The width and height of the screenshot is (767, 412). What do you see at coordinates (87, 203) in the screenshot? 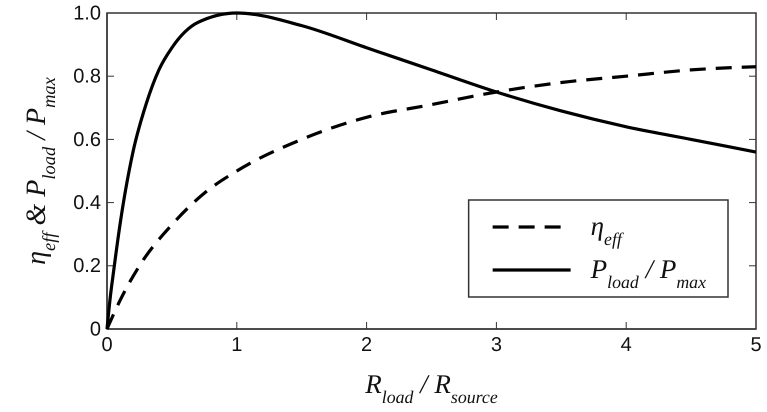
I see `y-tick-label: 0.4` at bounding box center [87, 203].